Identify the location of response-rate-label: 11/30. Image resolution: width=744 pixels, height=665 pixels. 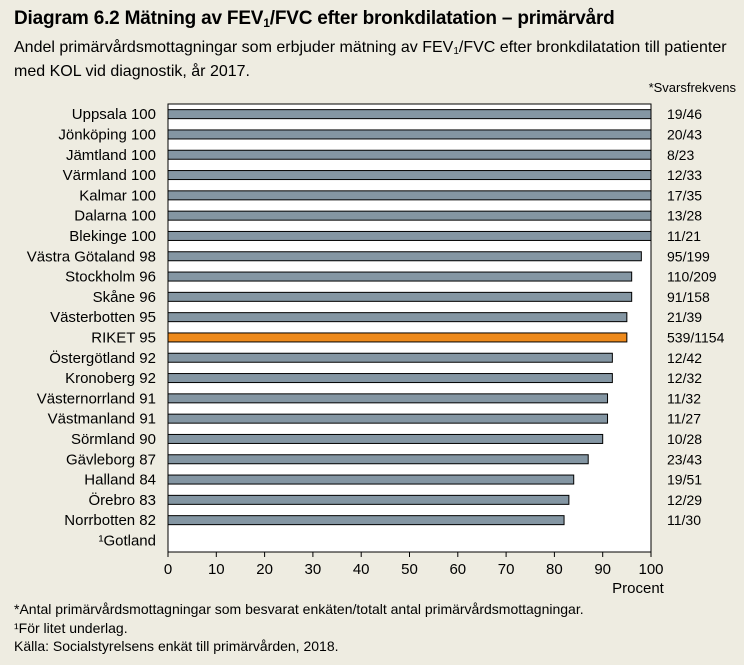
(684, 520).